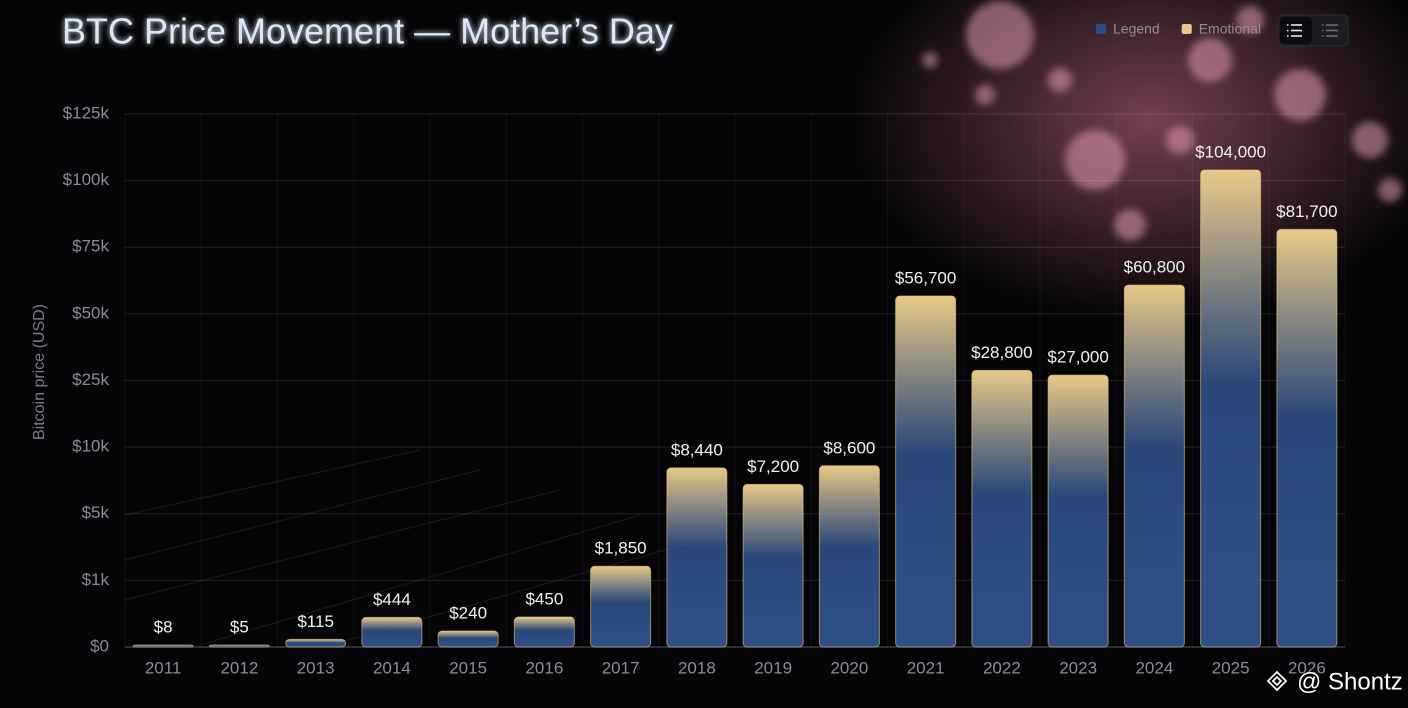 Image resolution: width=1408 pixels, height=708 pixels. Describe the element at coordinates (1002, 667) in the screenshot. I see `x-tick-label: 2022` at that location.